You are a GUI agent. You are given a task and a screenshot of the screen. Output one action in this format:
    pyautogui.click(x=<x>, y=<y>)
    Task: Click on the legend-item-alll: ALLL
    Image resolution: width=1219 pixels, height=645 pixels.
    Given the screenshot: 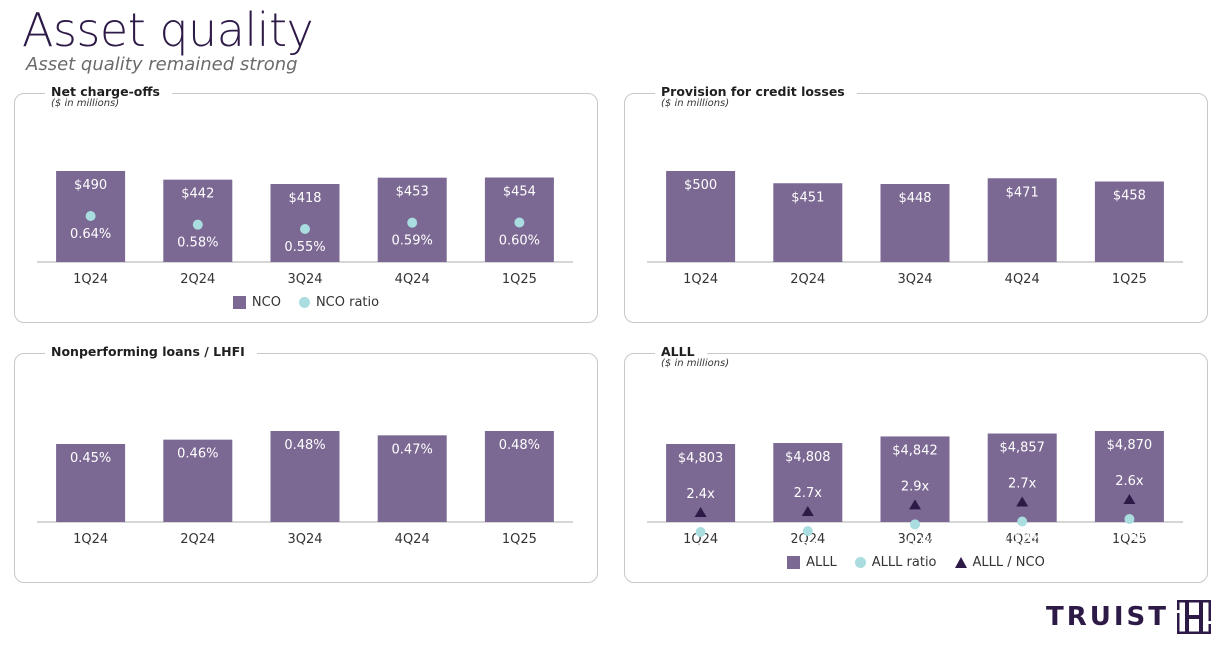 What is the action you would take?
    pyautogui.click(x=812, y=562)
    